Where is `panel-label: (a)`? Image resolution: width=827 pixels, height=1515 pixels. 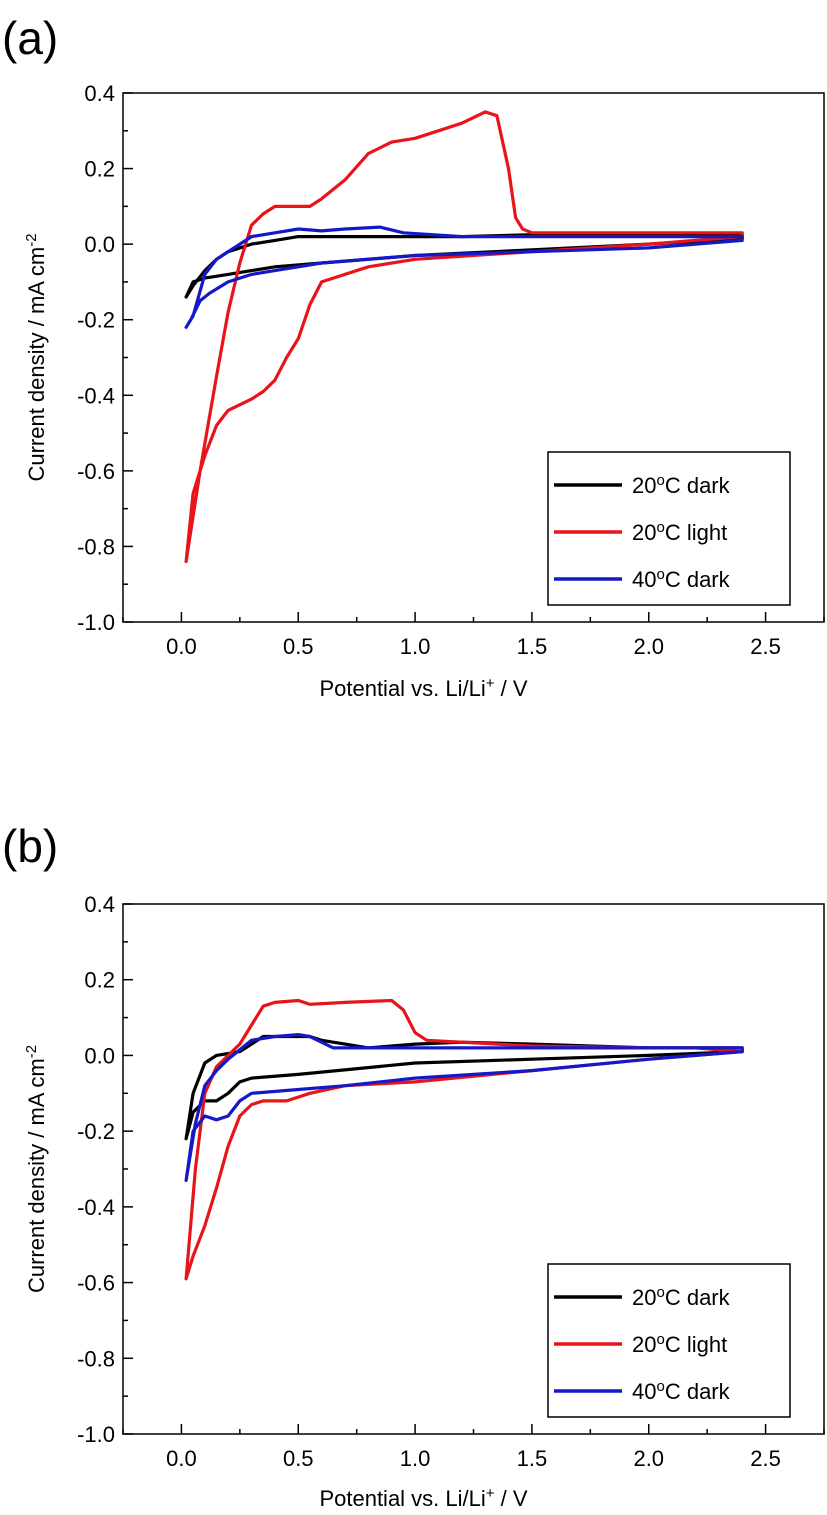 panel-label: (a) is located at coordinates (30, 38).